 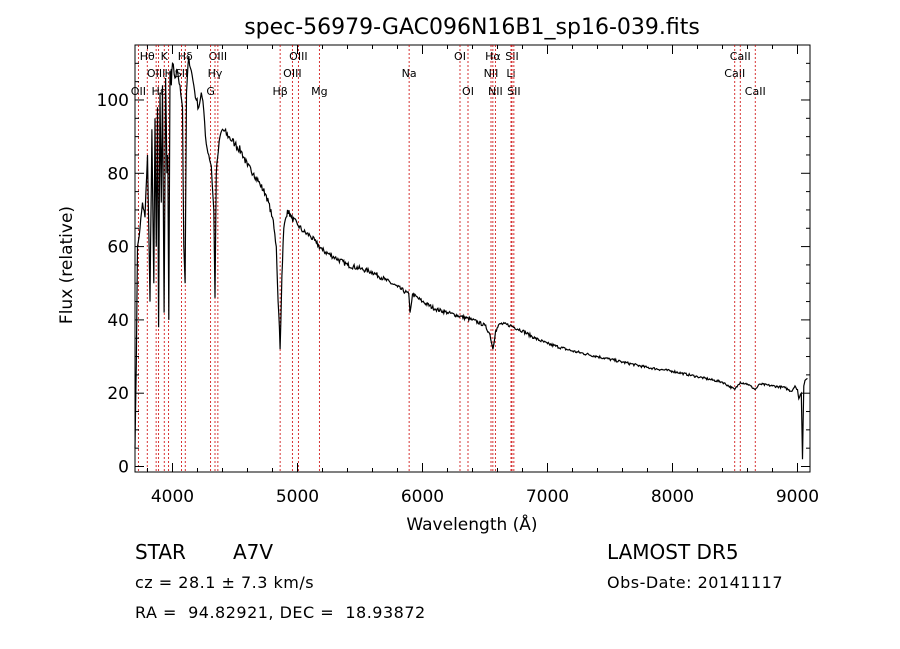 What do you see at coordinates (280, 612) in the screenshot?
I see `coordinates: RA = 94.82921, DEC = 18.93872` at bounding box center [280, 612].